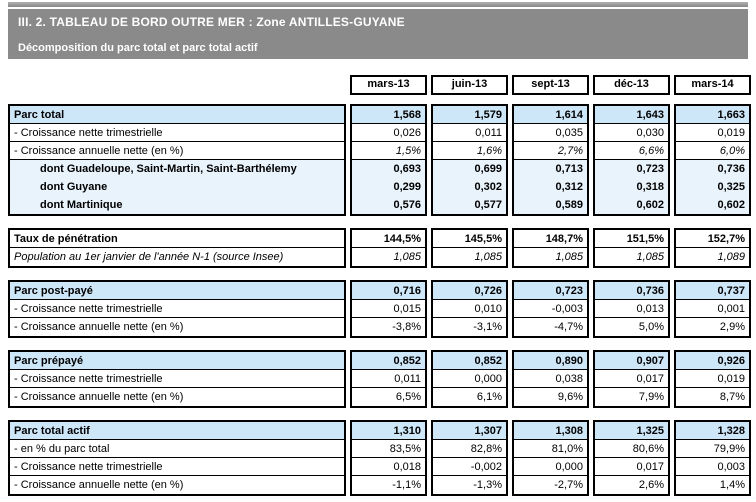 The image size is (756, 502). Describe the element at coordinates (568, 485) in the screenshot. I see `value-cell: -2,7%` at that location.